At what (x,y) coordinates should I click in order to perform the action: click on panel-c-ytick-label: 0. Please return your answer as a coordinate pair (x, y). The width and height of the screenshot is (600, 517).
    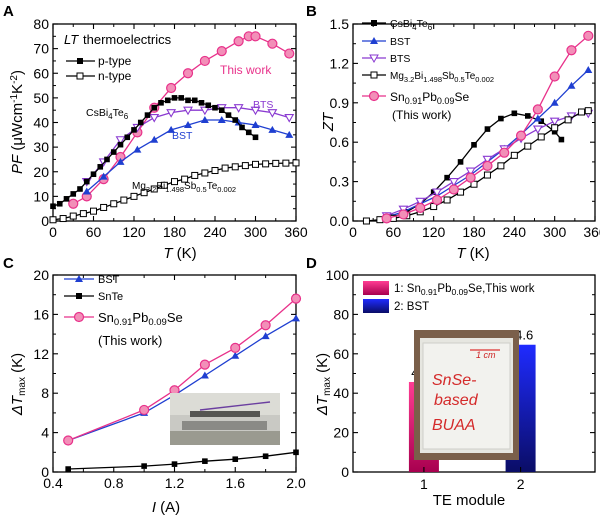
    Looking at the image, I should click on (45, 472).